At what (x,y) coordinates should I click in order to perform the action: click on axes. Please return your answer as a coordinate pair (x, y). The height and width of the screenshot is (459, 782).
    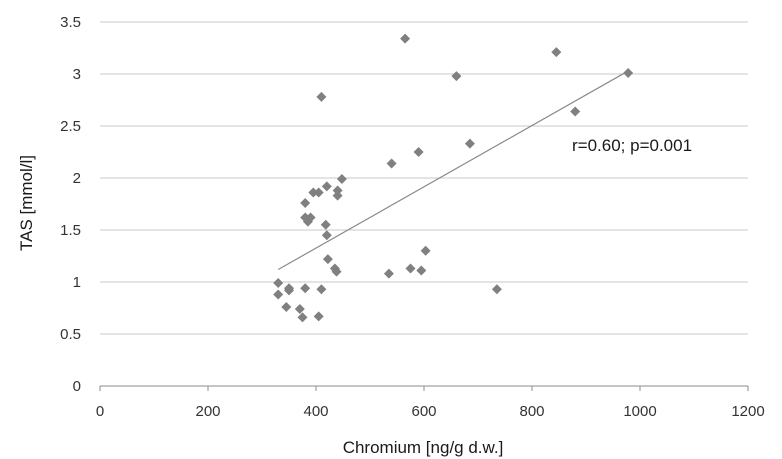
    Looking at the image, I should click on (424, 388).